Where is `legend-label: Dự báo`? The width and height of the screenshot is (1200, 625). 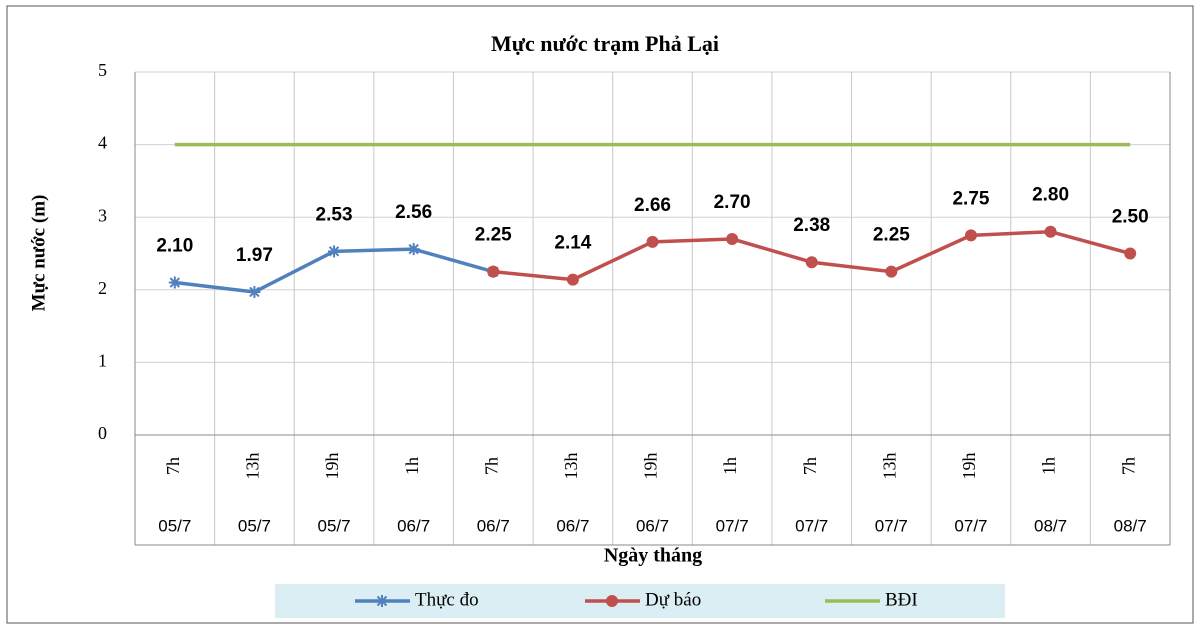
legend-label: Dự báo is located at coordinates (673, 599).